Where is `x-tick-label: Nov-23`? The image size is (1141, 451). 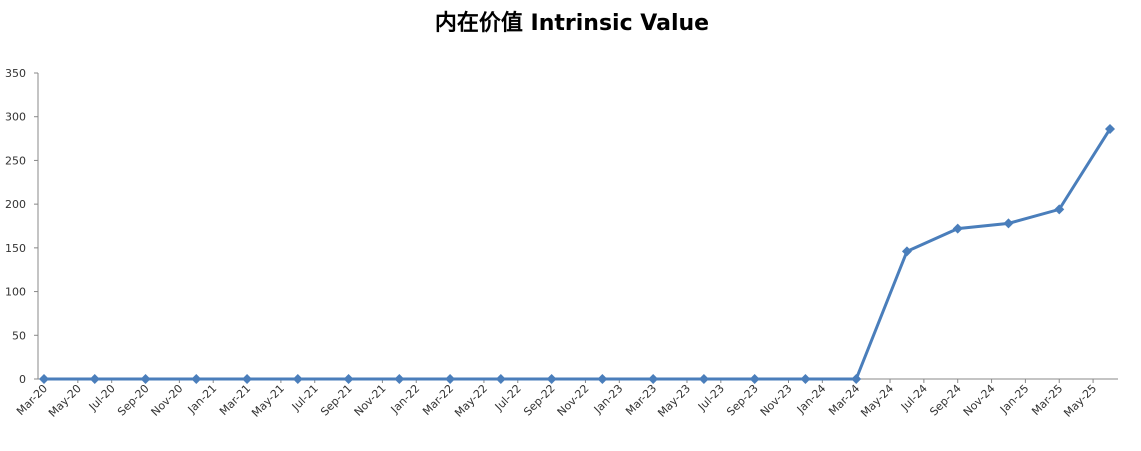 x-tick-label: Nov-23 is located at coordinates (776, 400).